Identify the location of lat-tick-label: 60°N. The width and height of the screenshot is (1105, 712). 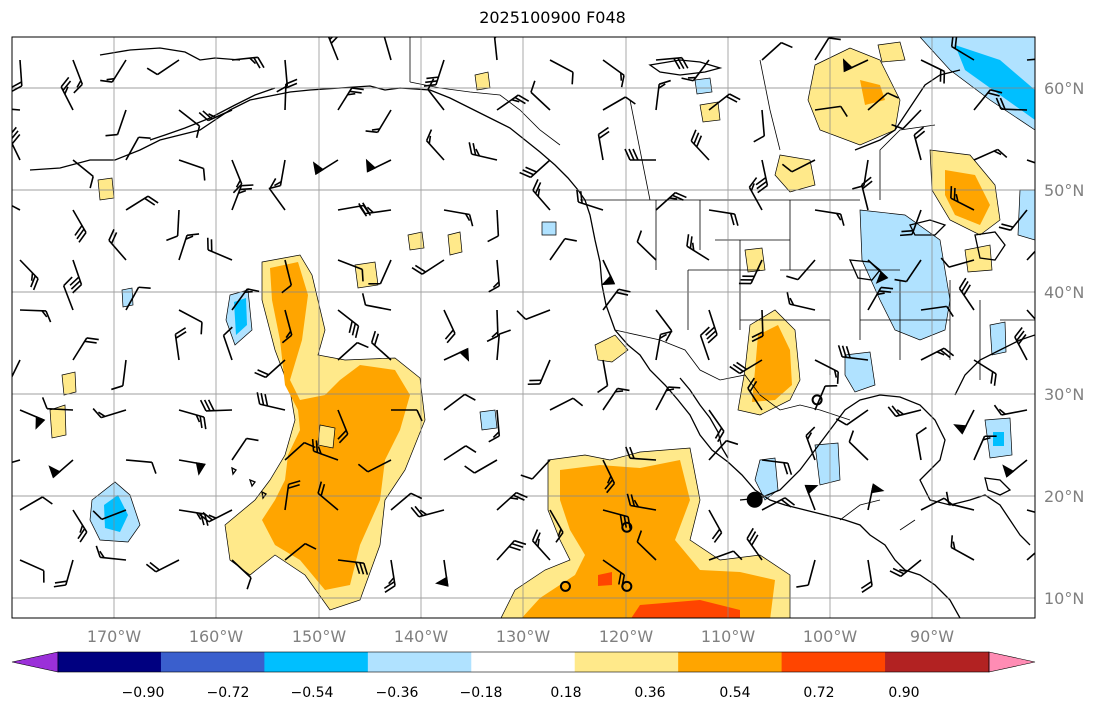
(1064, 88).